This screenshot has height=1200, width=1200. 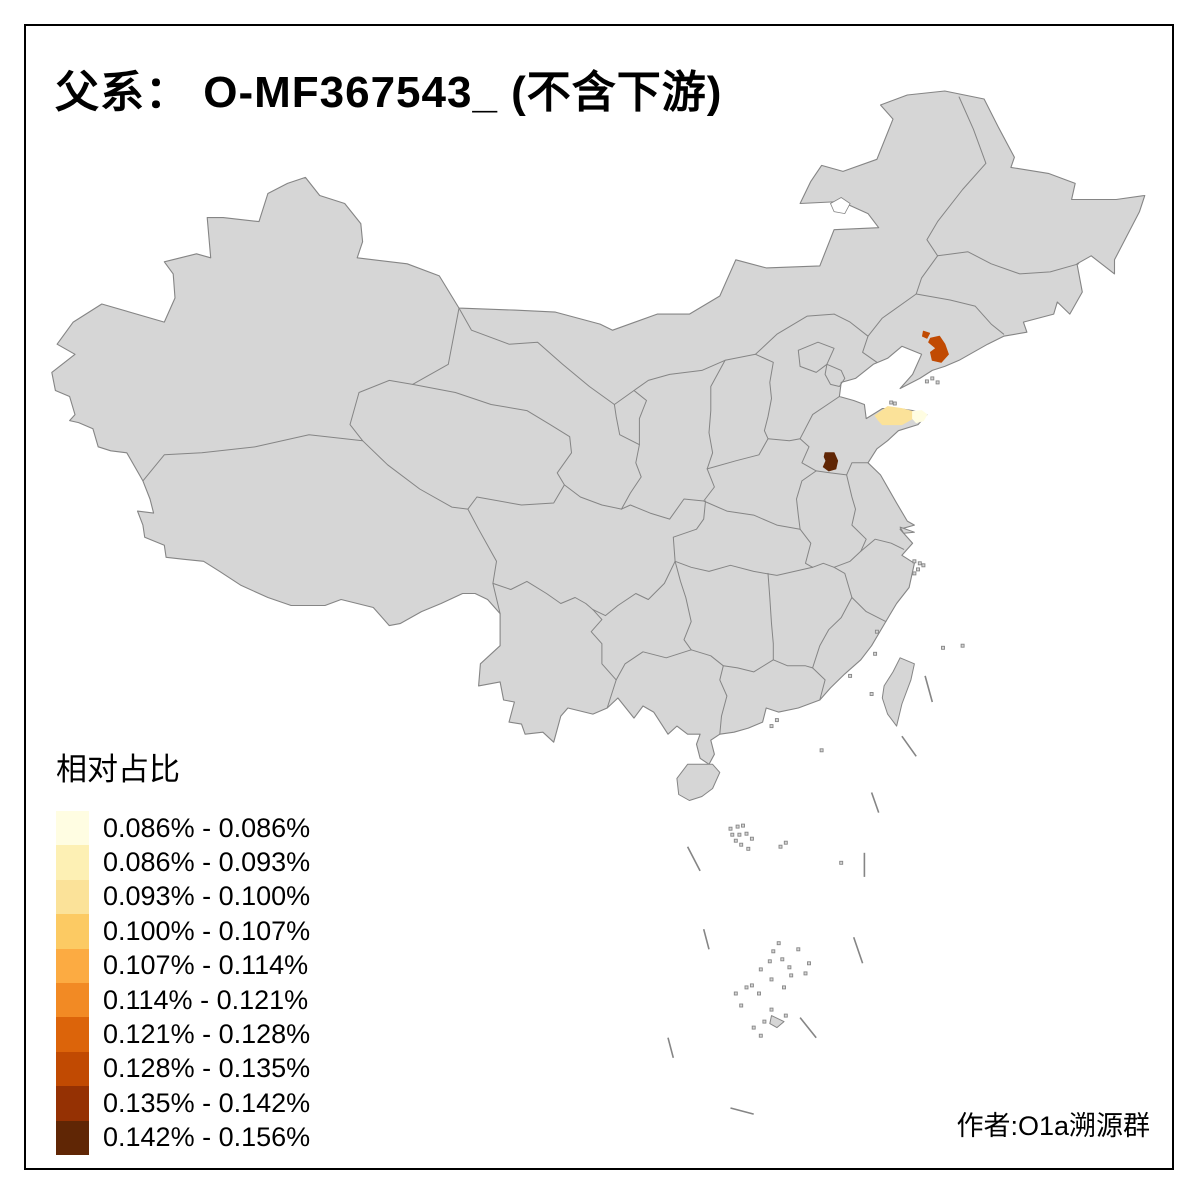 I want to click on legend-row: 0.093% - 0.100%, so click(x=183, y=897).